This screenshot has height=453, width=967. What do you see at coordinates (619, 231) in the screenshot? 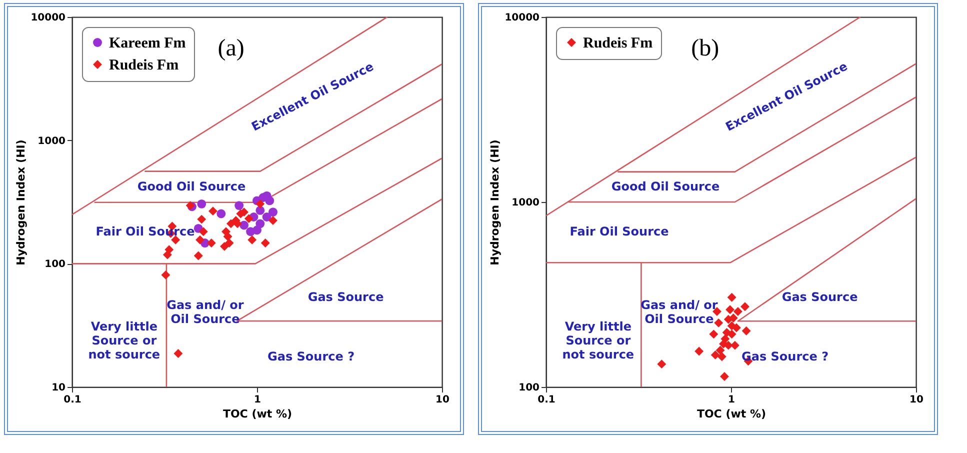
I see `annotation: Fair Oil Source` at bounding box center [619, 231].